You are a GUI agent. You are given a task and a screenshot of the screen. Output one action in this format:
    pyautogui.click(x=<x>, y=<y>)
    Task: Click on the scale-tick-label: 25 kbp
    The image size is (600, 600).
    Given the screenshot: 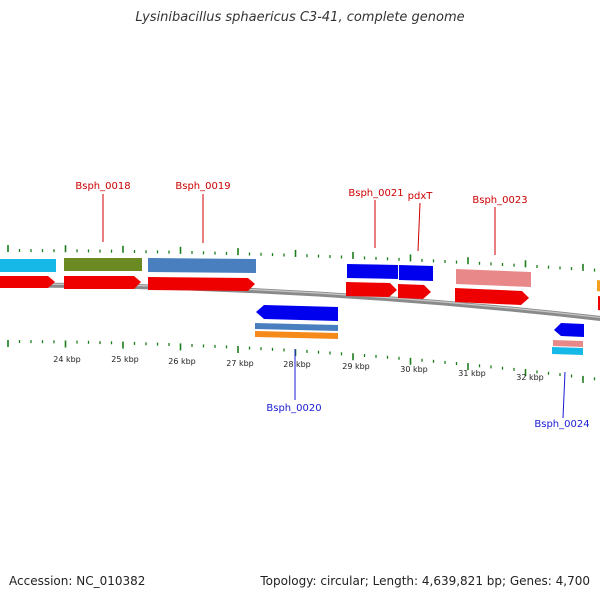 What is the action you would take?
    pyautogui.click(x=125, y=359)
    